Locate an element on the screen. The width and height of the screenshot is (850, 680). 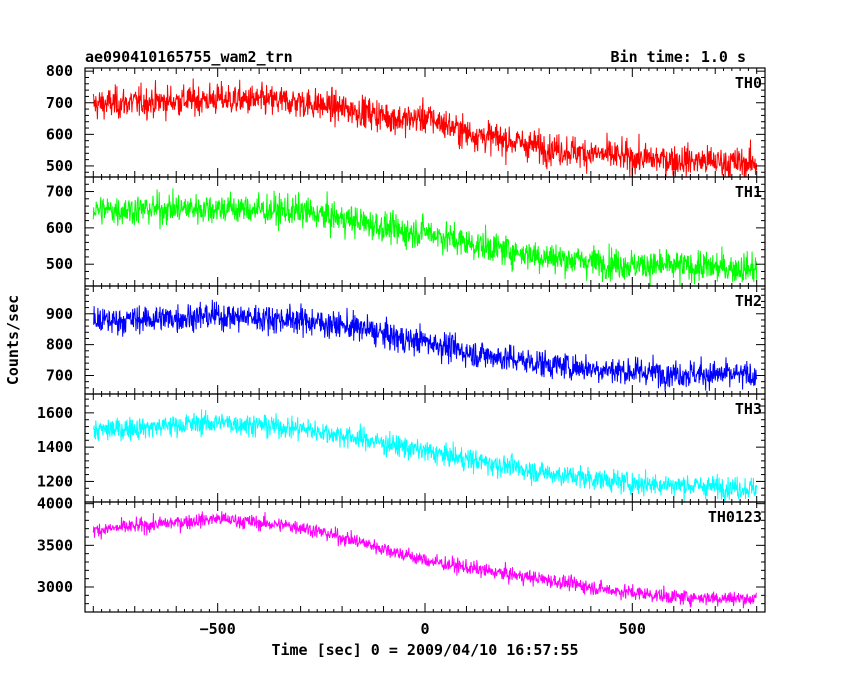
panel-th1: 500 600 700 TH1 is located at coordinates (406, 231).